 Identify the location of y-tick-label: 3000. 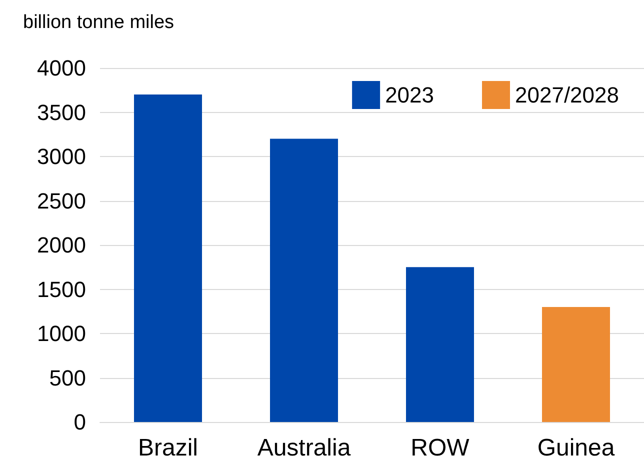
(61, 156).